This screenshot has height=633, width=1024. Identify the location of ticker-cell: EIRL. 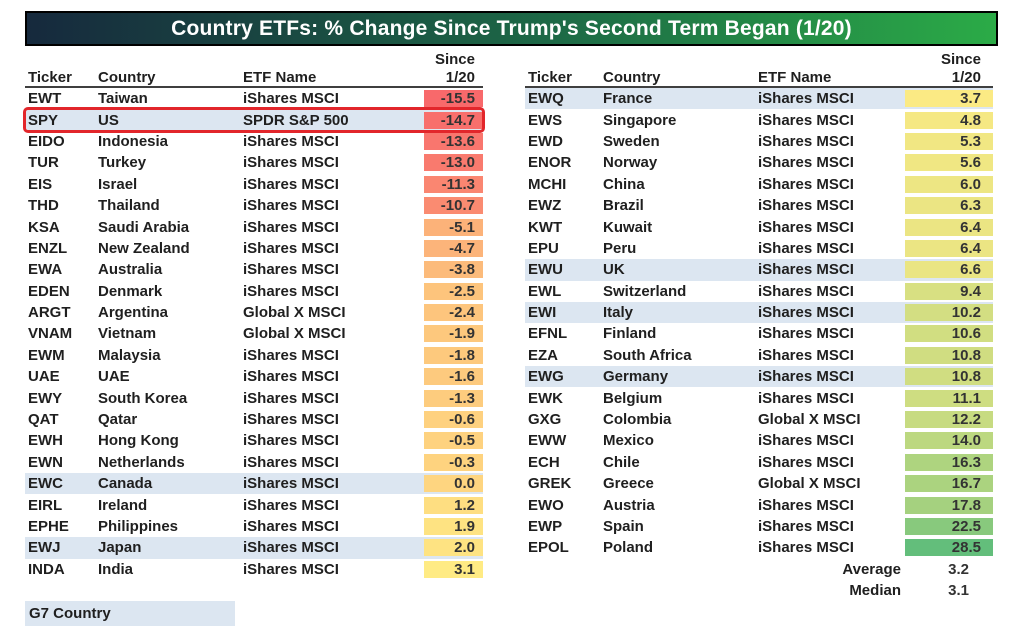
(45, 505).